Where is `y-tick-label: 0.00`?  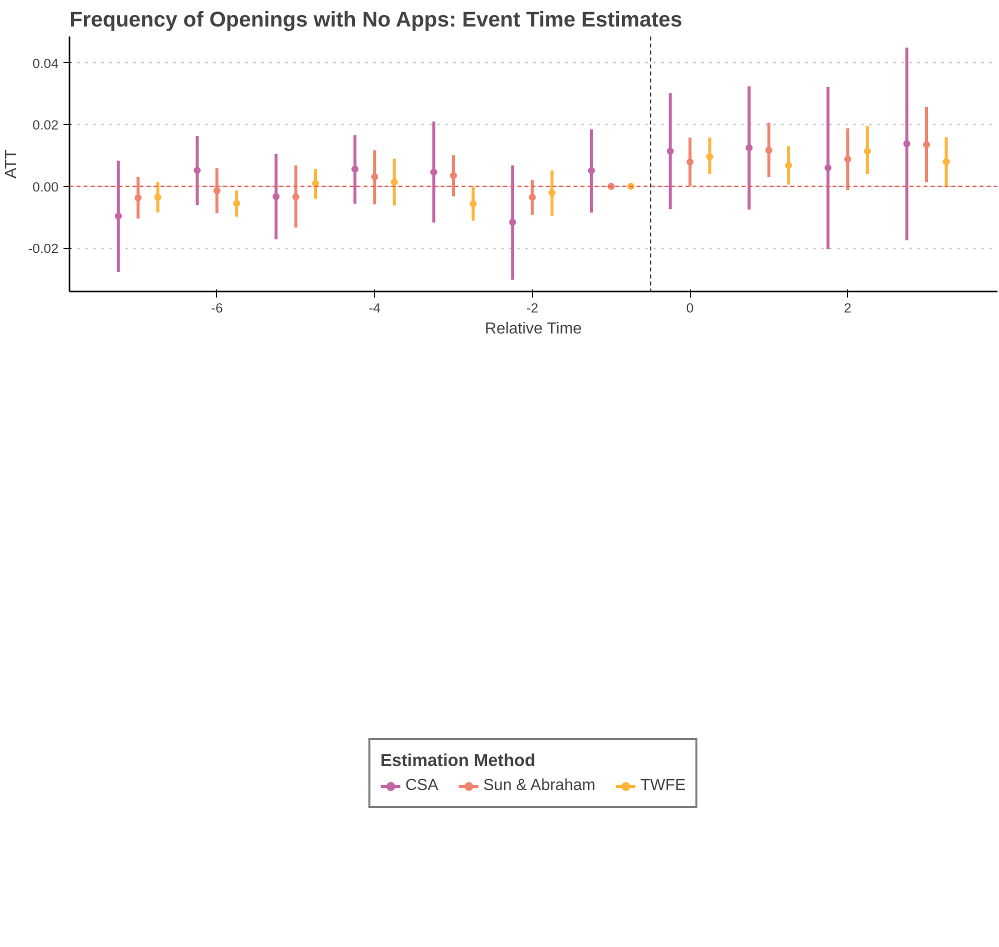
y-tick-label: 0.00 is located at coordinates (45, 186).